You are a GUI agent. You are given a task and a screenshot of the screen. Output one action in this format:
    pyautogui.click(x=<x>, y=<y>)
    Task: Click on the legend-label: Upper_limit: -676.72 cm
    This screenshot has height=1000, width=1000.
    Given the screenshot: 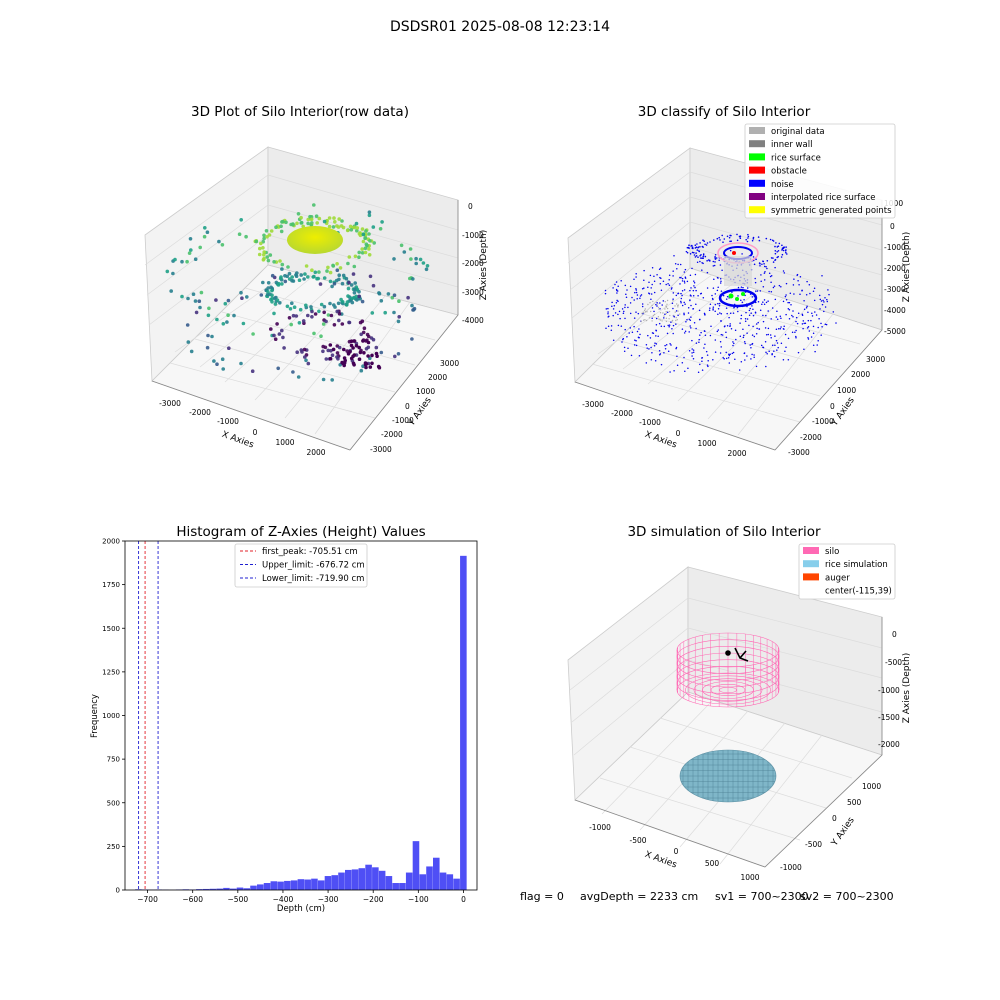 What is the action you would take?
    pyautogui.click(x=313, y=566)
    